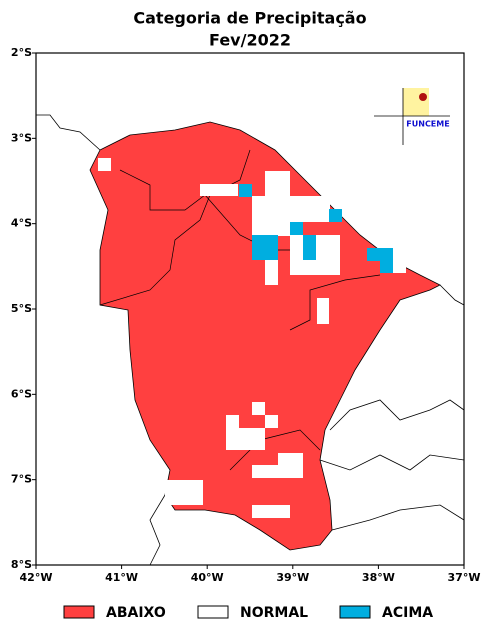 This screenshot has width=491, height=641. What do you see at coordinates (21, 393) in the screenshot?
I see `y-tick-label: 6°S` at bounding box center [21, 393].